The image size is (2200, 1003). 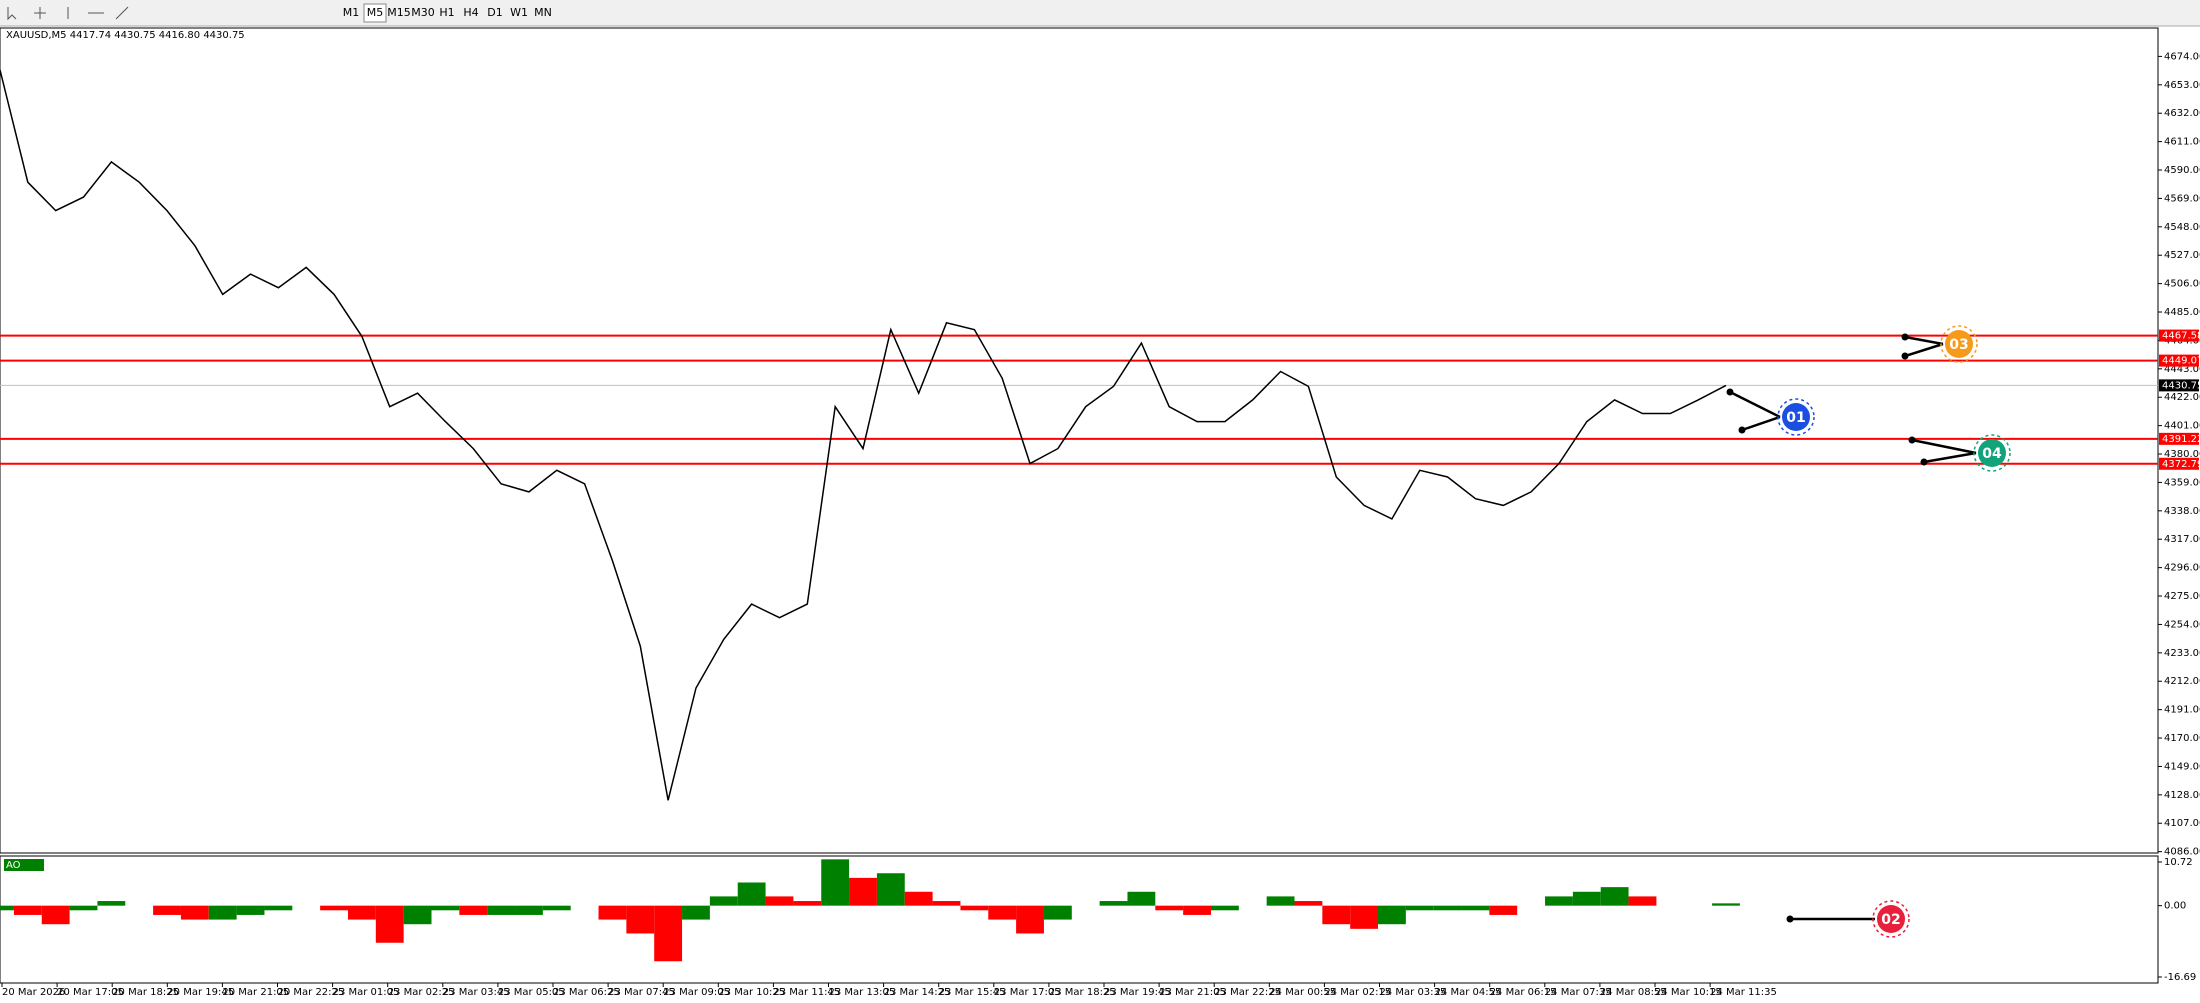 I want to click on marker-label: 03, so click(x=1958, y=345).